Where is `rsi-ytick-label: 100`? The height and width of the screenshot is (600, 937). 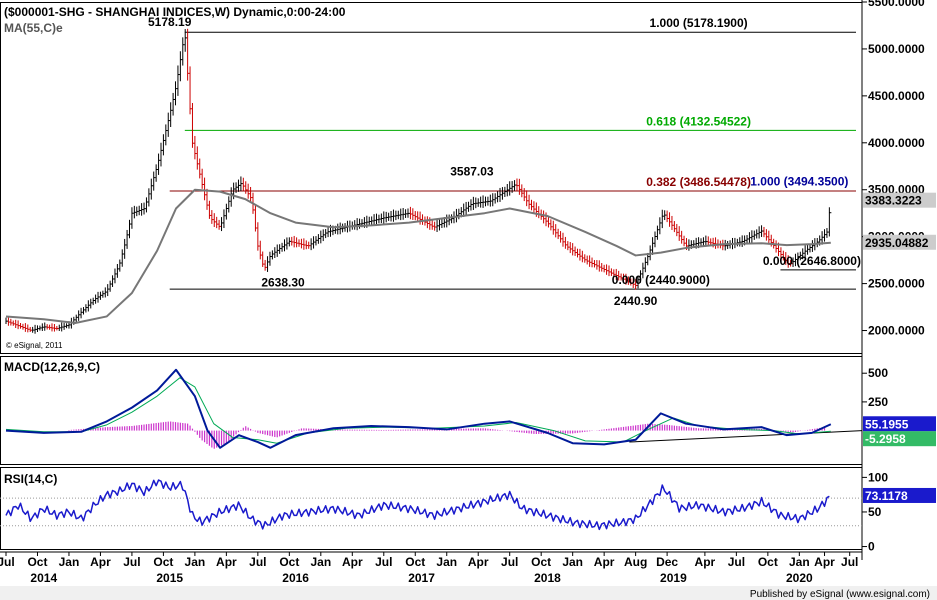 rsi-ytick-label: 100 is located at coordinates (878, 477).